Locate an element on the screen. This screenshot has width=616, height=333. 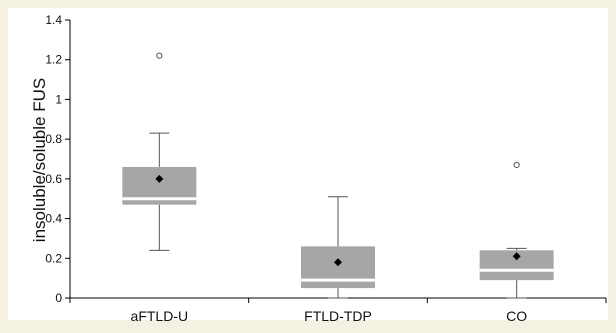
y-tick-label: 1.2 is located at coordinates (53, 60).